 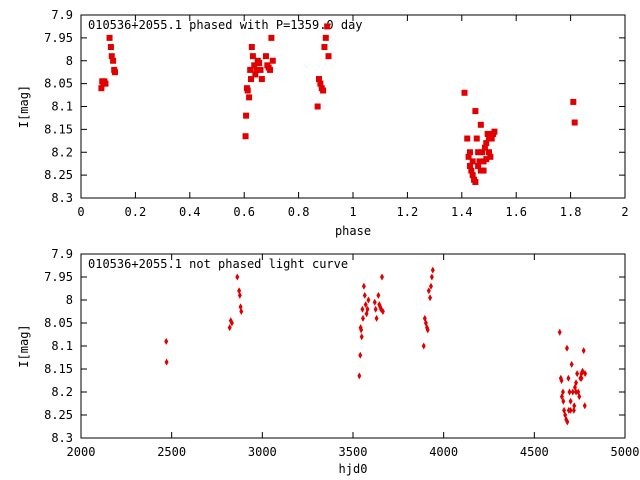 I want to click on chart-title: 010536+2055.1 phased with P=1359.0 day, so click(x=225, y=25).